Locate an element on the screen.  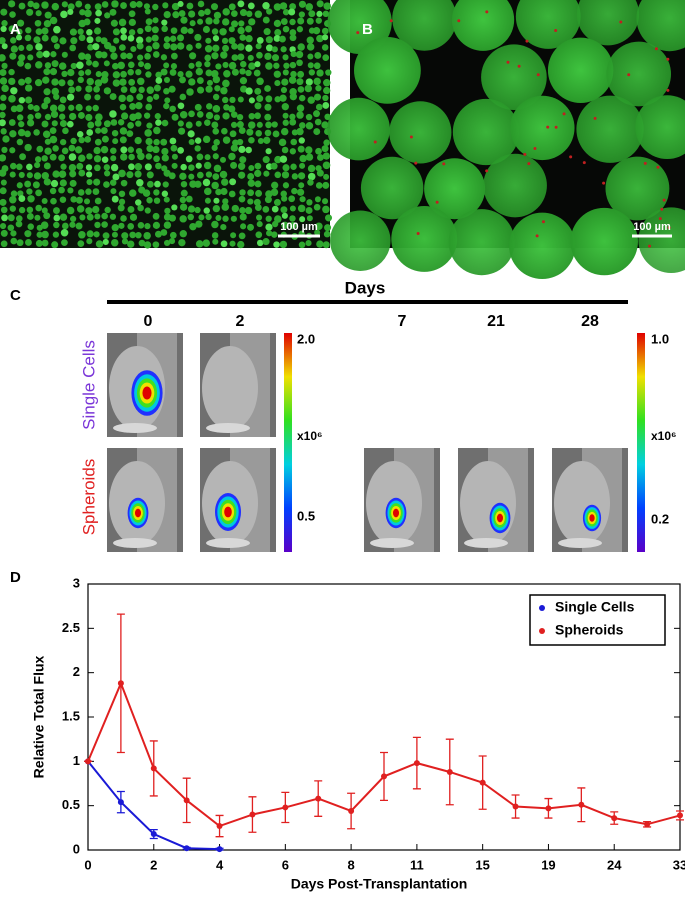
colorbar-unit: x10⁶ is located at coordinates (664, 436).